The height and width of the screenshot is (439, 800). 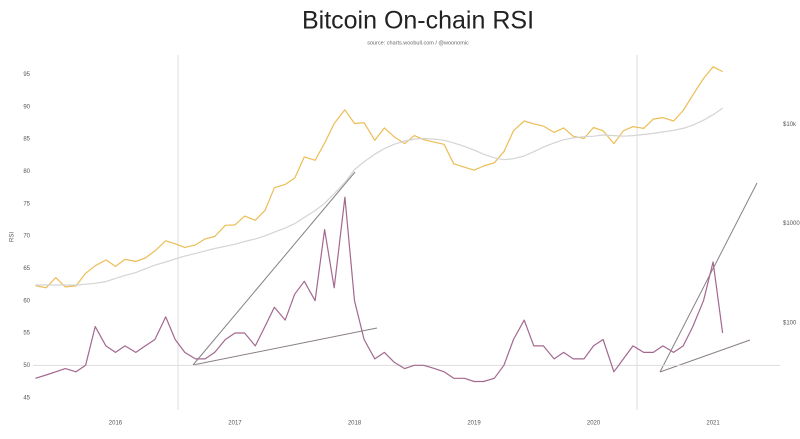 What do you see at coordinates (791, 224) in the screenshot?
I see `y2-tick-label: $1000` at bounding box center [791, 224].